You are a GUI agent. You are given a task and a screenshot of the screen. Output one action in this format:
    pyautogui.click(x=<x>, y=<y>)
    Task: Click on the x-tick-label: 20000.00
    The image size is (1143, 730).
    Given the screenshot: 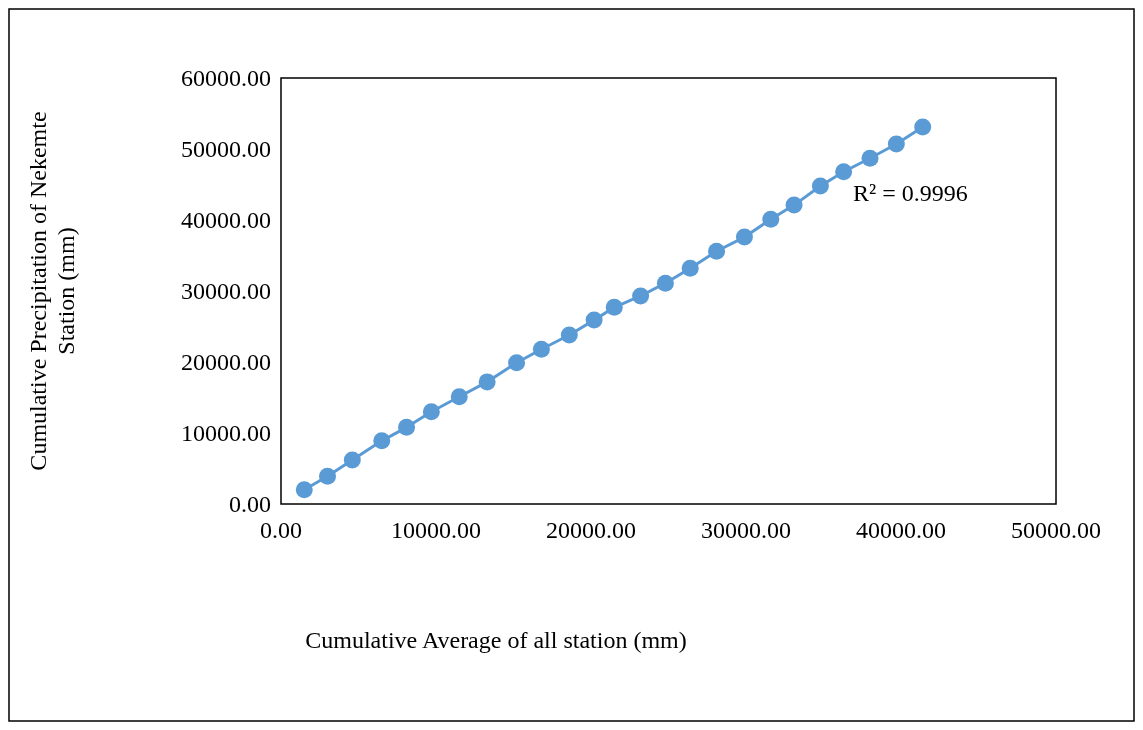 What is the action you would take?
    pyautogui.click(x=591, y=530)
    